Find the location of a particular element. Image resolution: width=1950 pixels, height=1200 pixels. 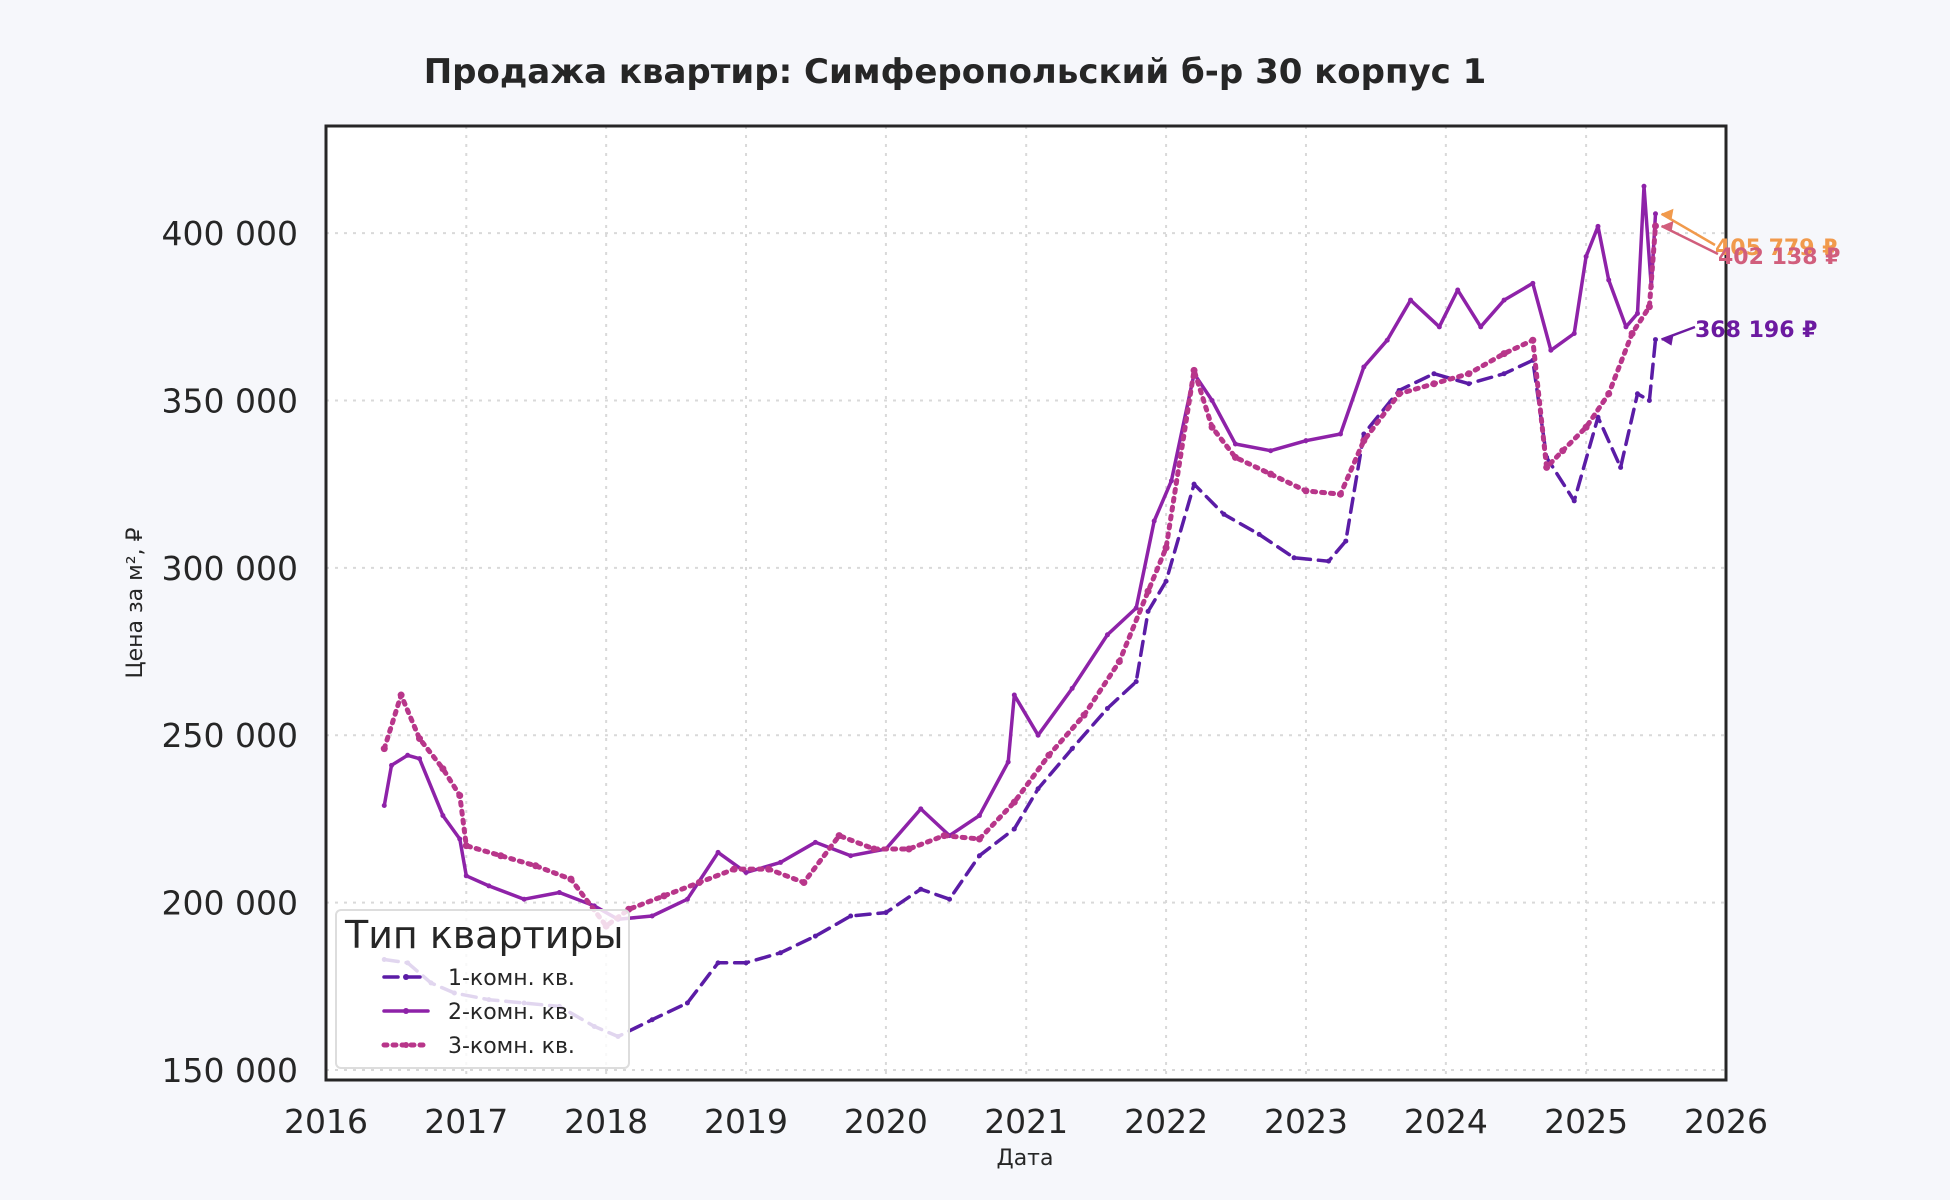

legend-label: 2-комн. кв. is located at coordinates (511, 1012).